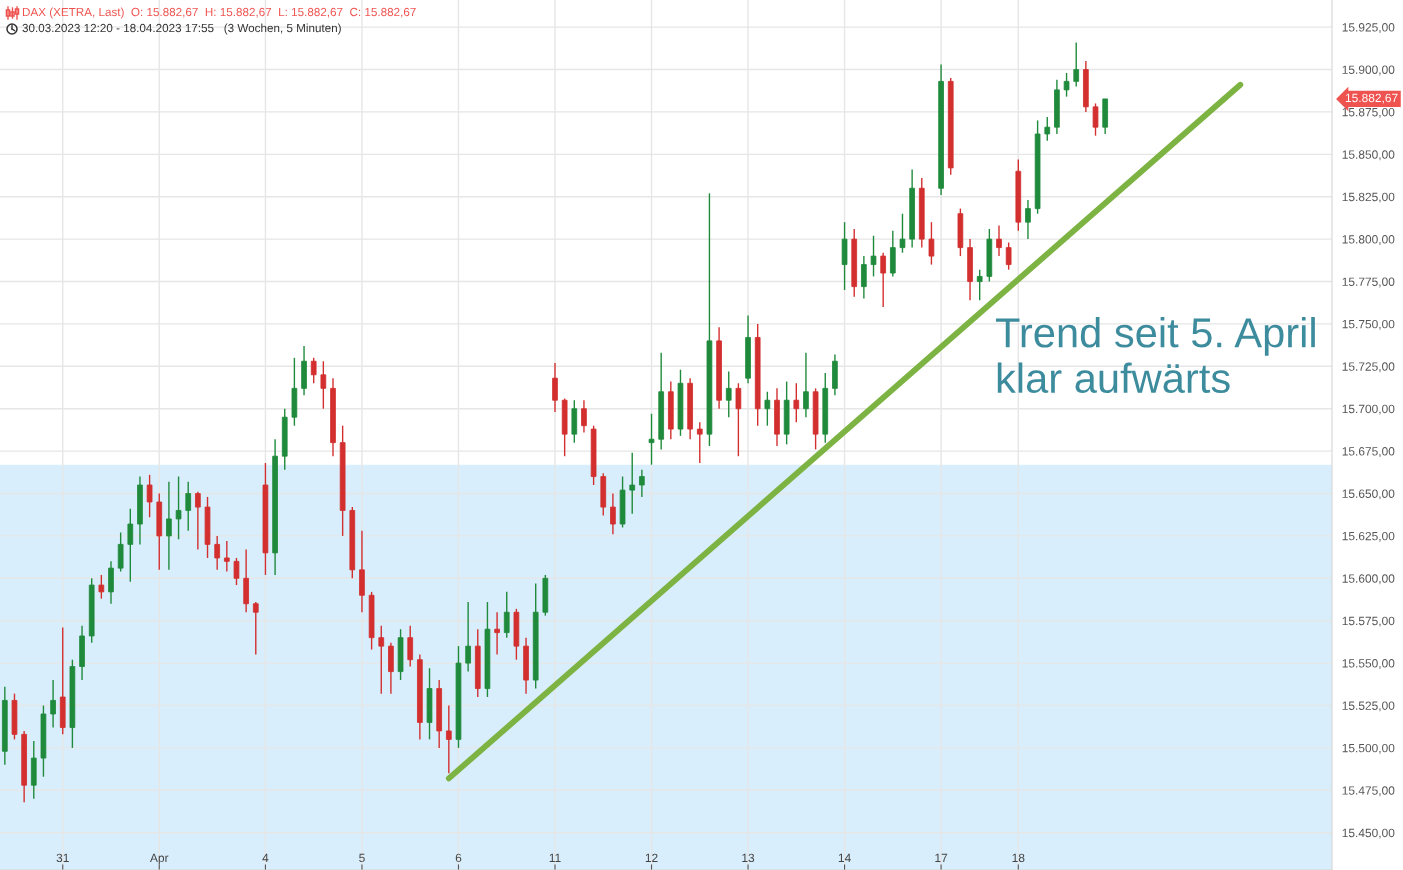 The image size is (1403, 870). I want to click on y-tick-label: 15.525,00, so click(1368, 706).